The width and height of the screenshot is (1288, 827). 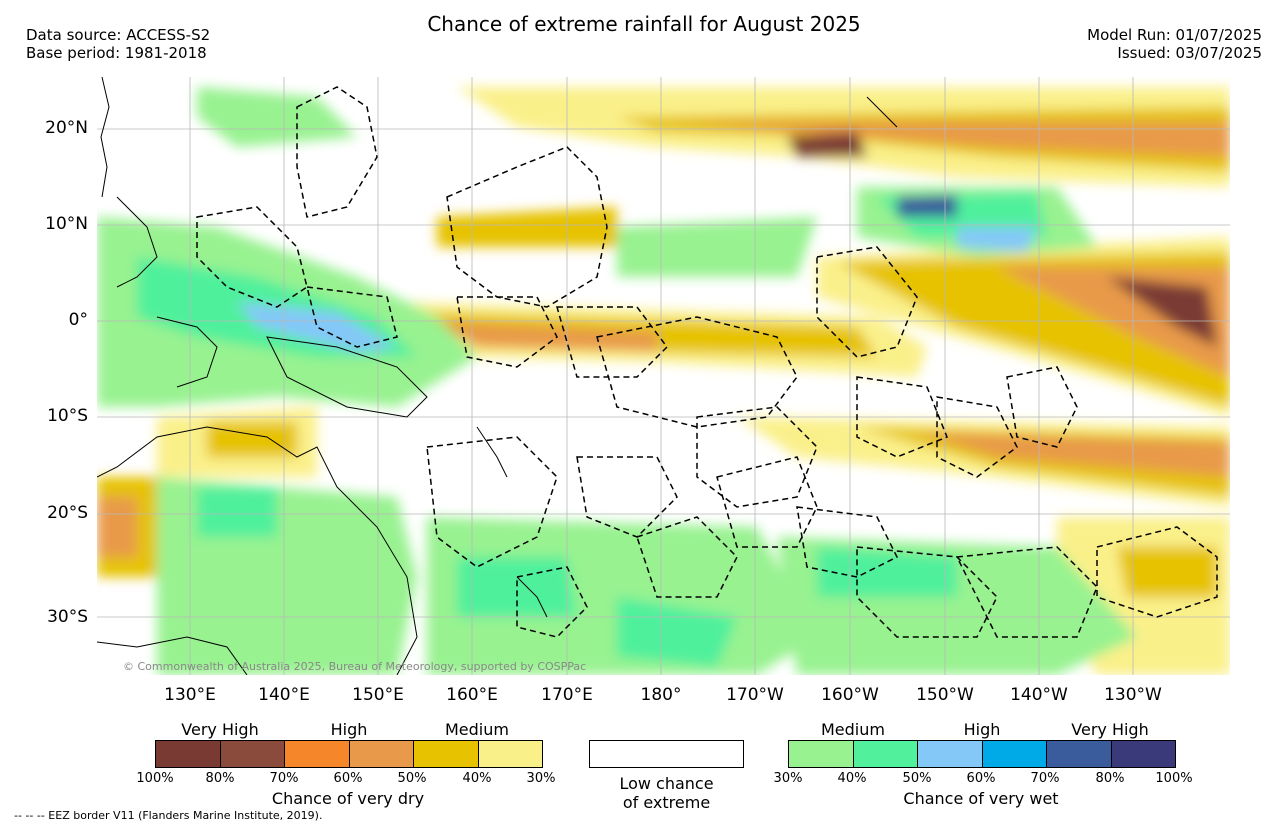 I want to click on low-chance-line2: of extreme, so click(x=666, y=802).